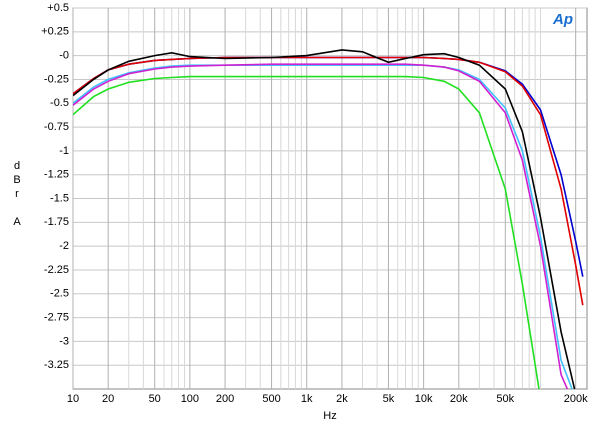 This screenshot has width=600, height=435. I want to click on x-axis-label: Hz, so click(329, 416).